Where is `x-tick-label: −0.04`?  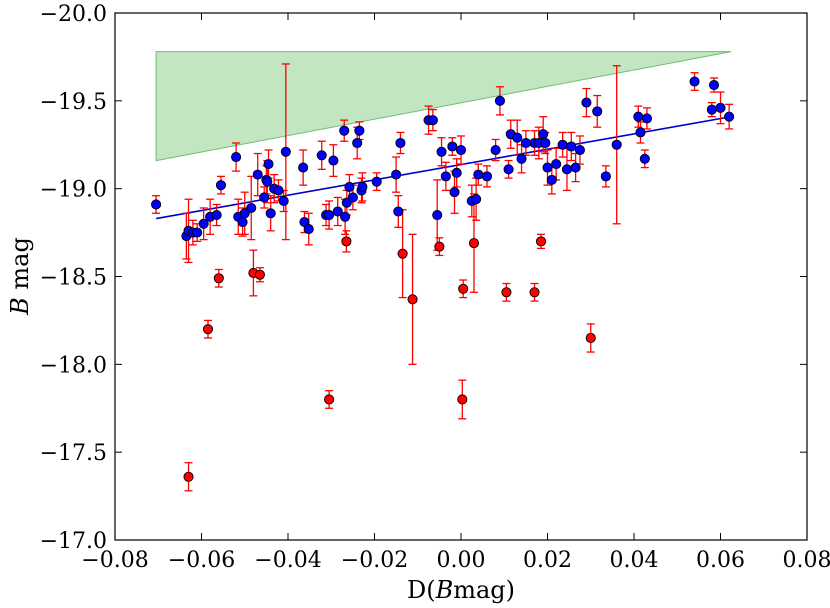
x-tick-label: −0.04 is located at coordinates (287, 560).